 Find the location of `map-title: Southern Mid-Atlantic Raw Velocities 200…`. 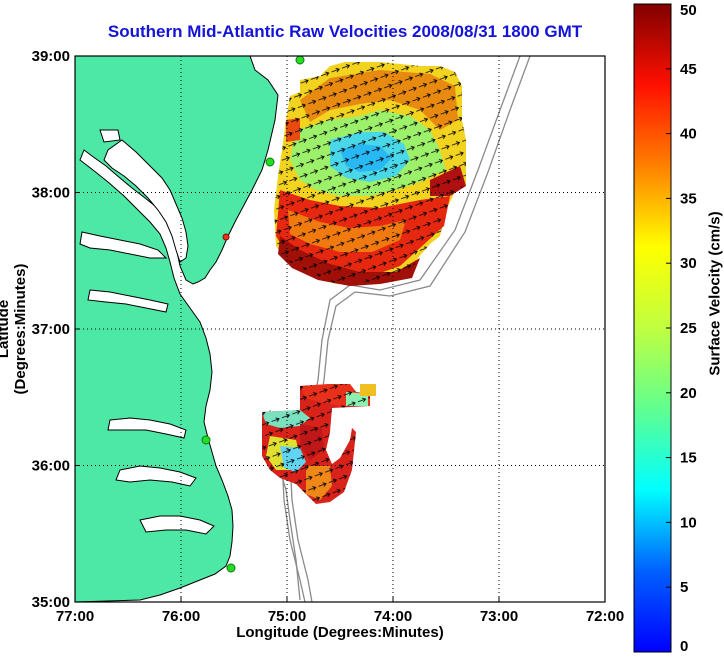

map-title: Southern Mid-Atlantic Raw Velocities 200… is located at coordinates (345, 31).